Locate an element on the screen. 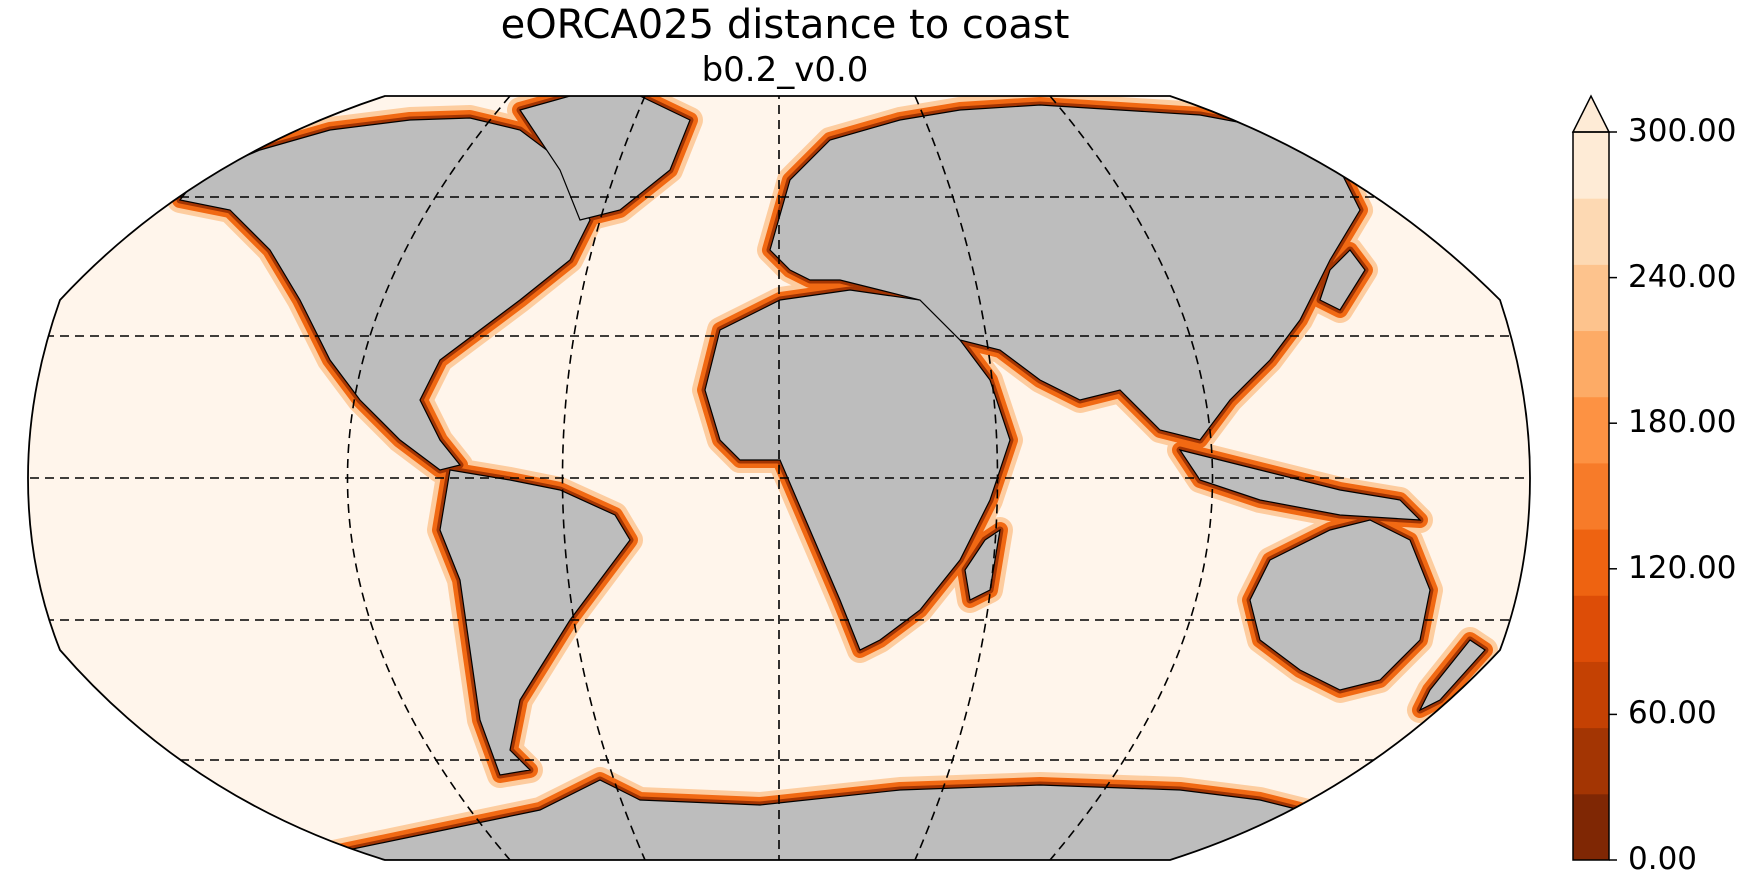  colorbar is located at coordinates (1594, 477).